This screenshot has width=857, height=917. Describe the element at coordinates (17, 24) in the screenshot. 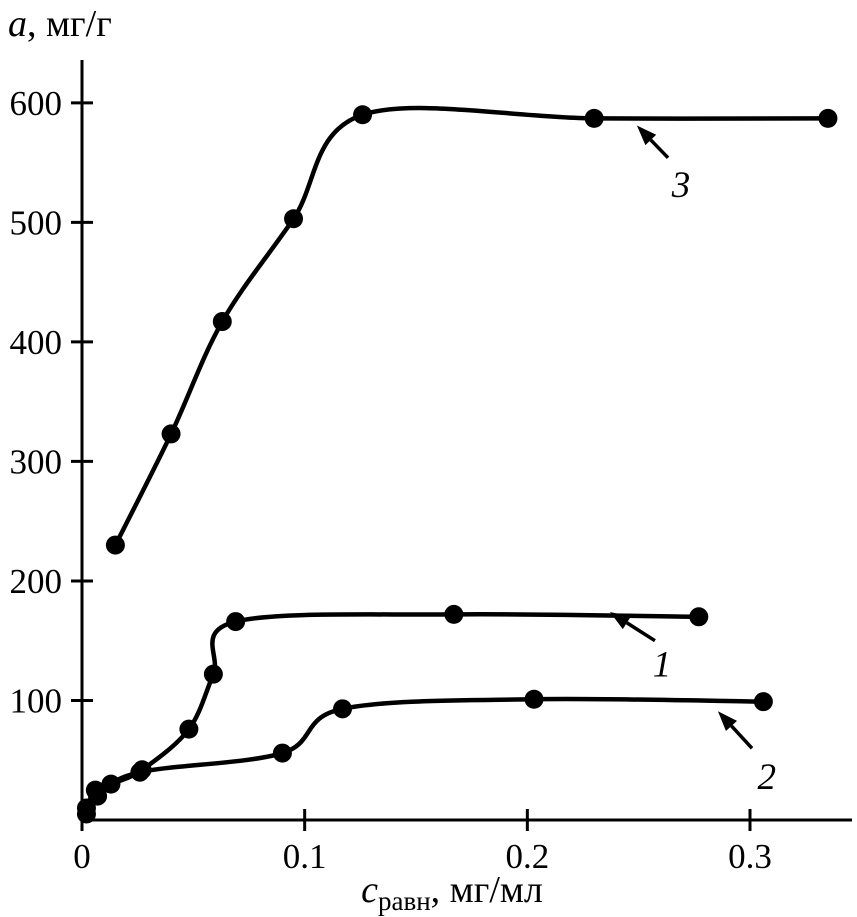

I see `y-axis-title-symbol: a` at that location.